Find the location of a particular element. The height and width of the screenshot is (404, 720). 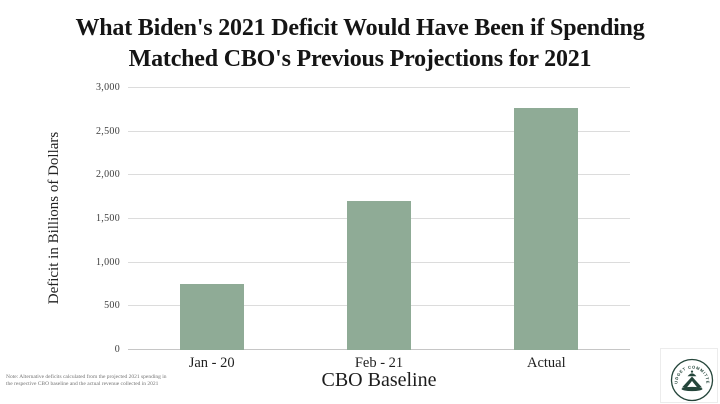

y-tick-label-500: 500 is located at coordinates (112, 306).